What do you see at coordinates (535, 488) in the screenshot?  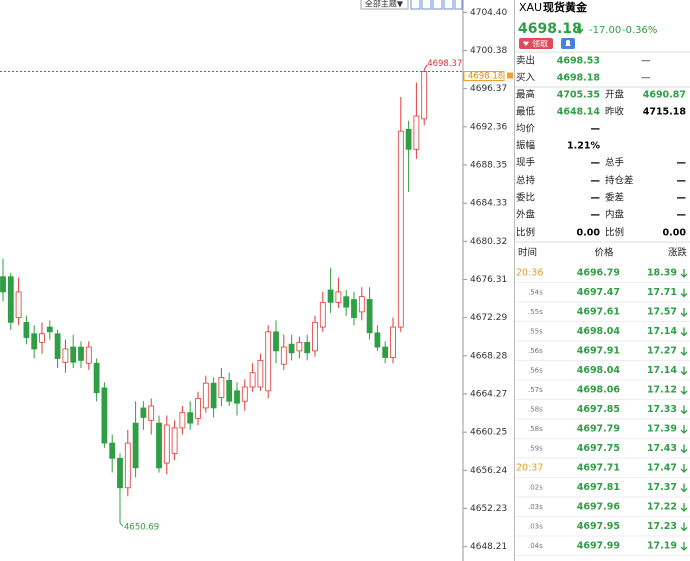 I see `tick-time: .02s` at bounding box center [535, 488].